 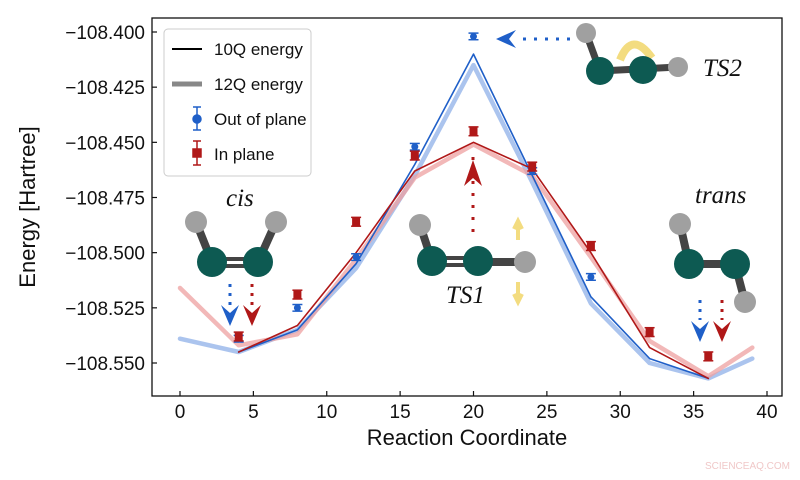 What do you see at coordinates (180, 412) in the screenshot?
I see `x-tick-label: 0` at bounding box center [180, 412].